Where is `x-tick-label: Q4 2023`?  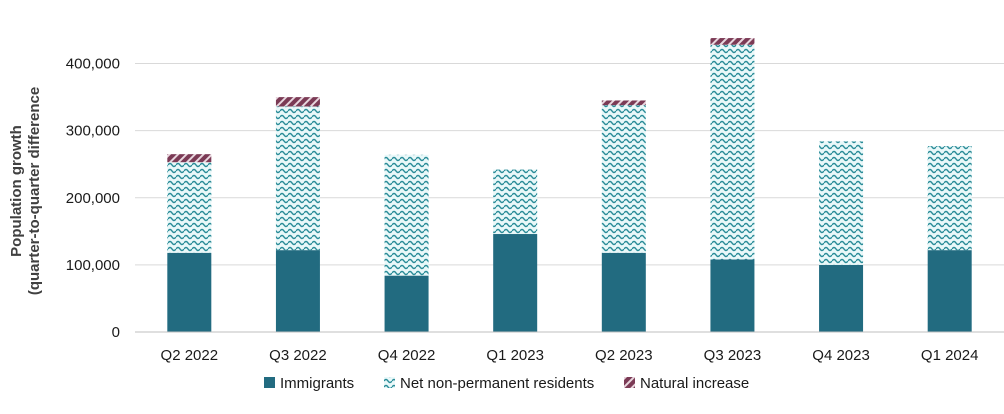 x-tick-label: Q4 2023 is located at coordinates (841, 355).